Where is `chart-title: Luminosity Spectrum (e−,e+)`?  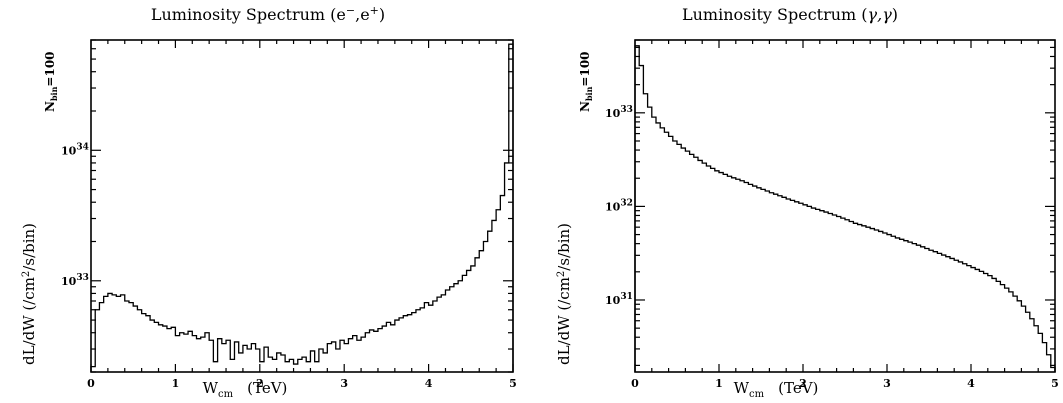 chart-title: Luminosity Spectrum (e−,e+) is located at coordinates (268, 14).